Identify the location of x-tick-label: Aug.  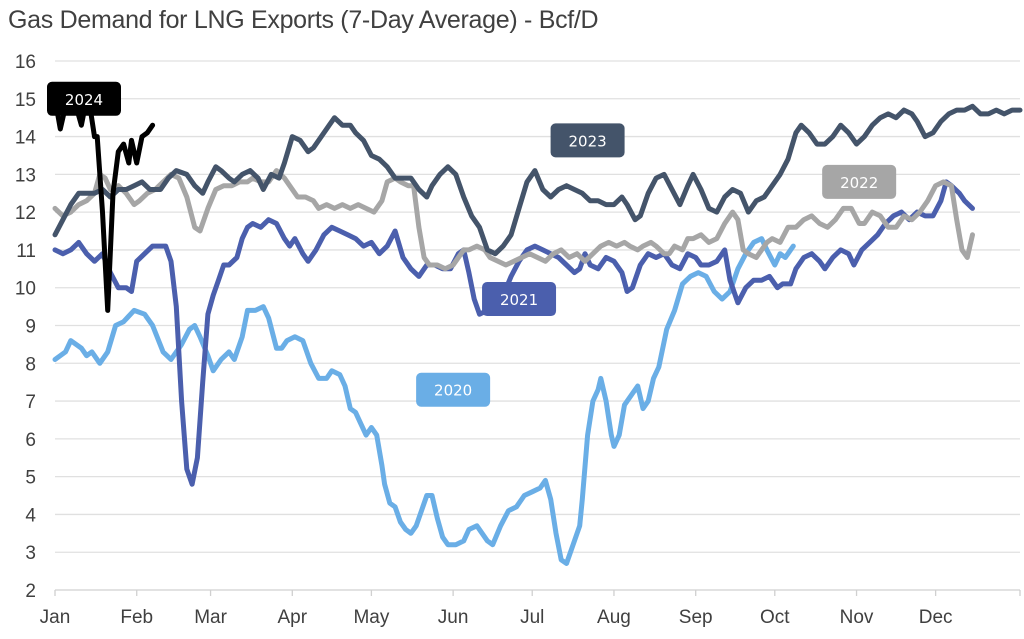
(614, 617).